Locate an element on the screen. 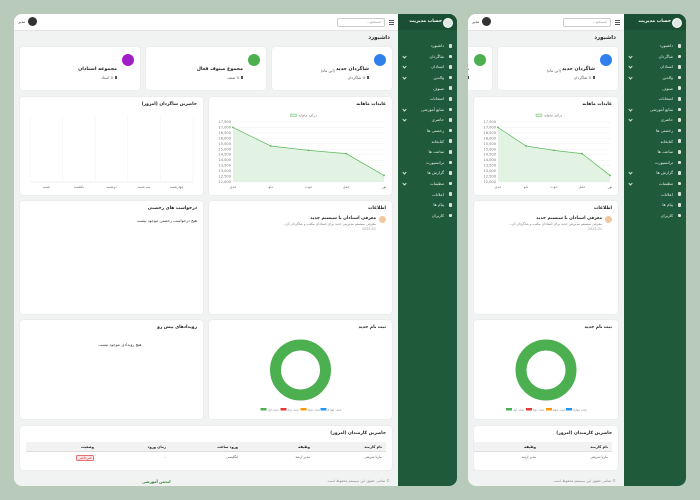  card-title: رویدادهای پیش رو is located at coordinates (177, 327).